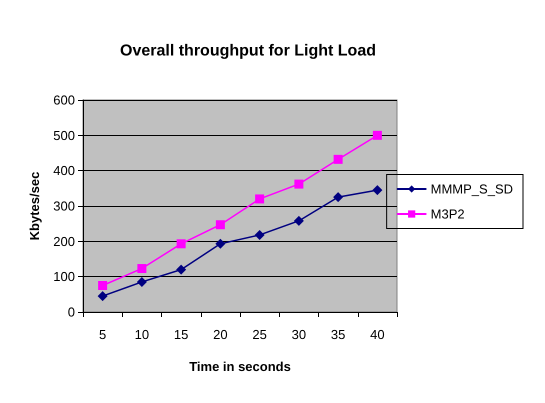 The width and height of the screenshot is (545, 403). Describe the element at coordinates (142, 334) in the screenshot. I see `x-tick-label: 10` at that location.